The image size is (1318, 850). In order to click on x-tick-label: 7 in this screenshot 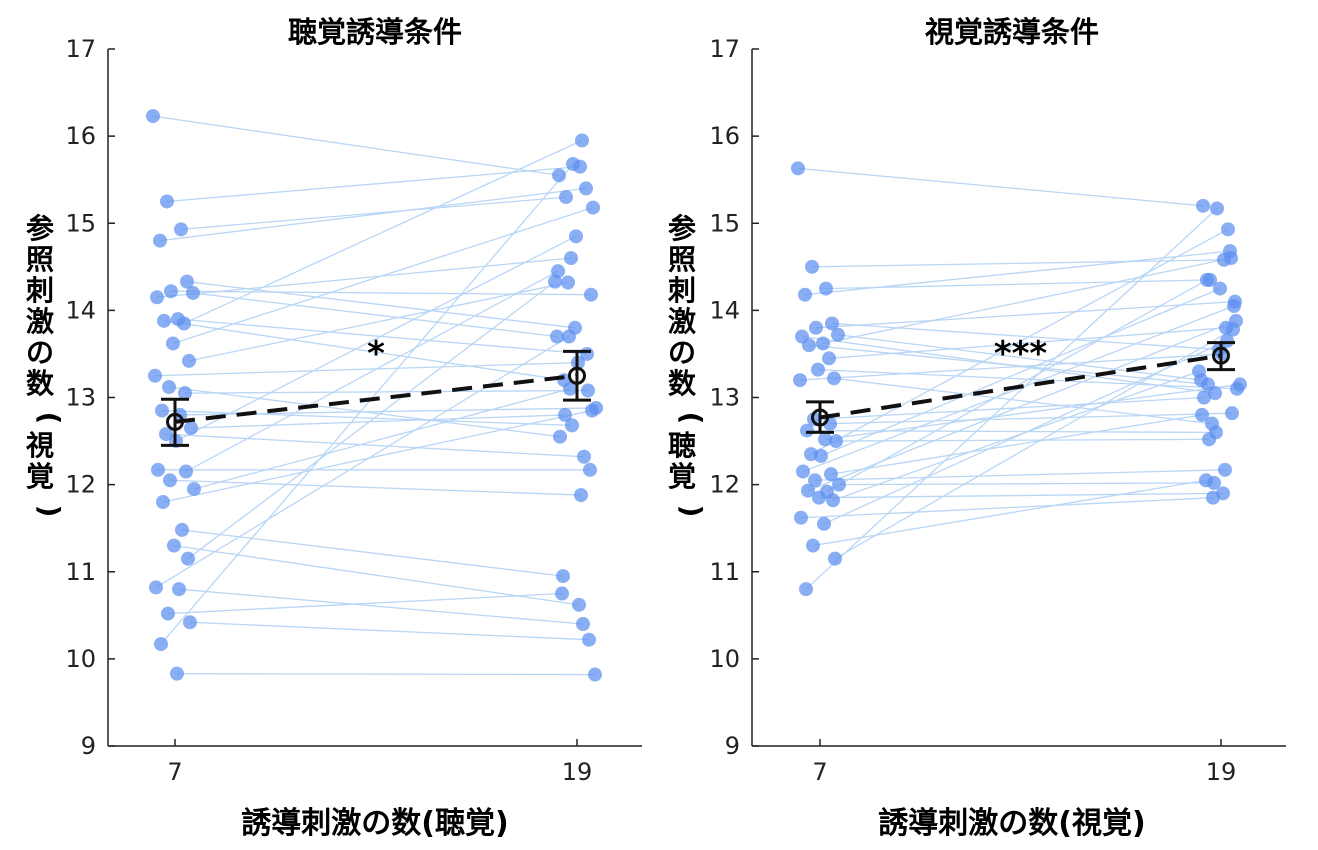, I will do `click(174, 772)`.